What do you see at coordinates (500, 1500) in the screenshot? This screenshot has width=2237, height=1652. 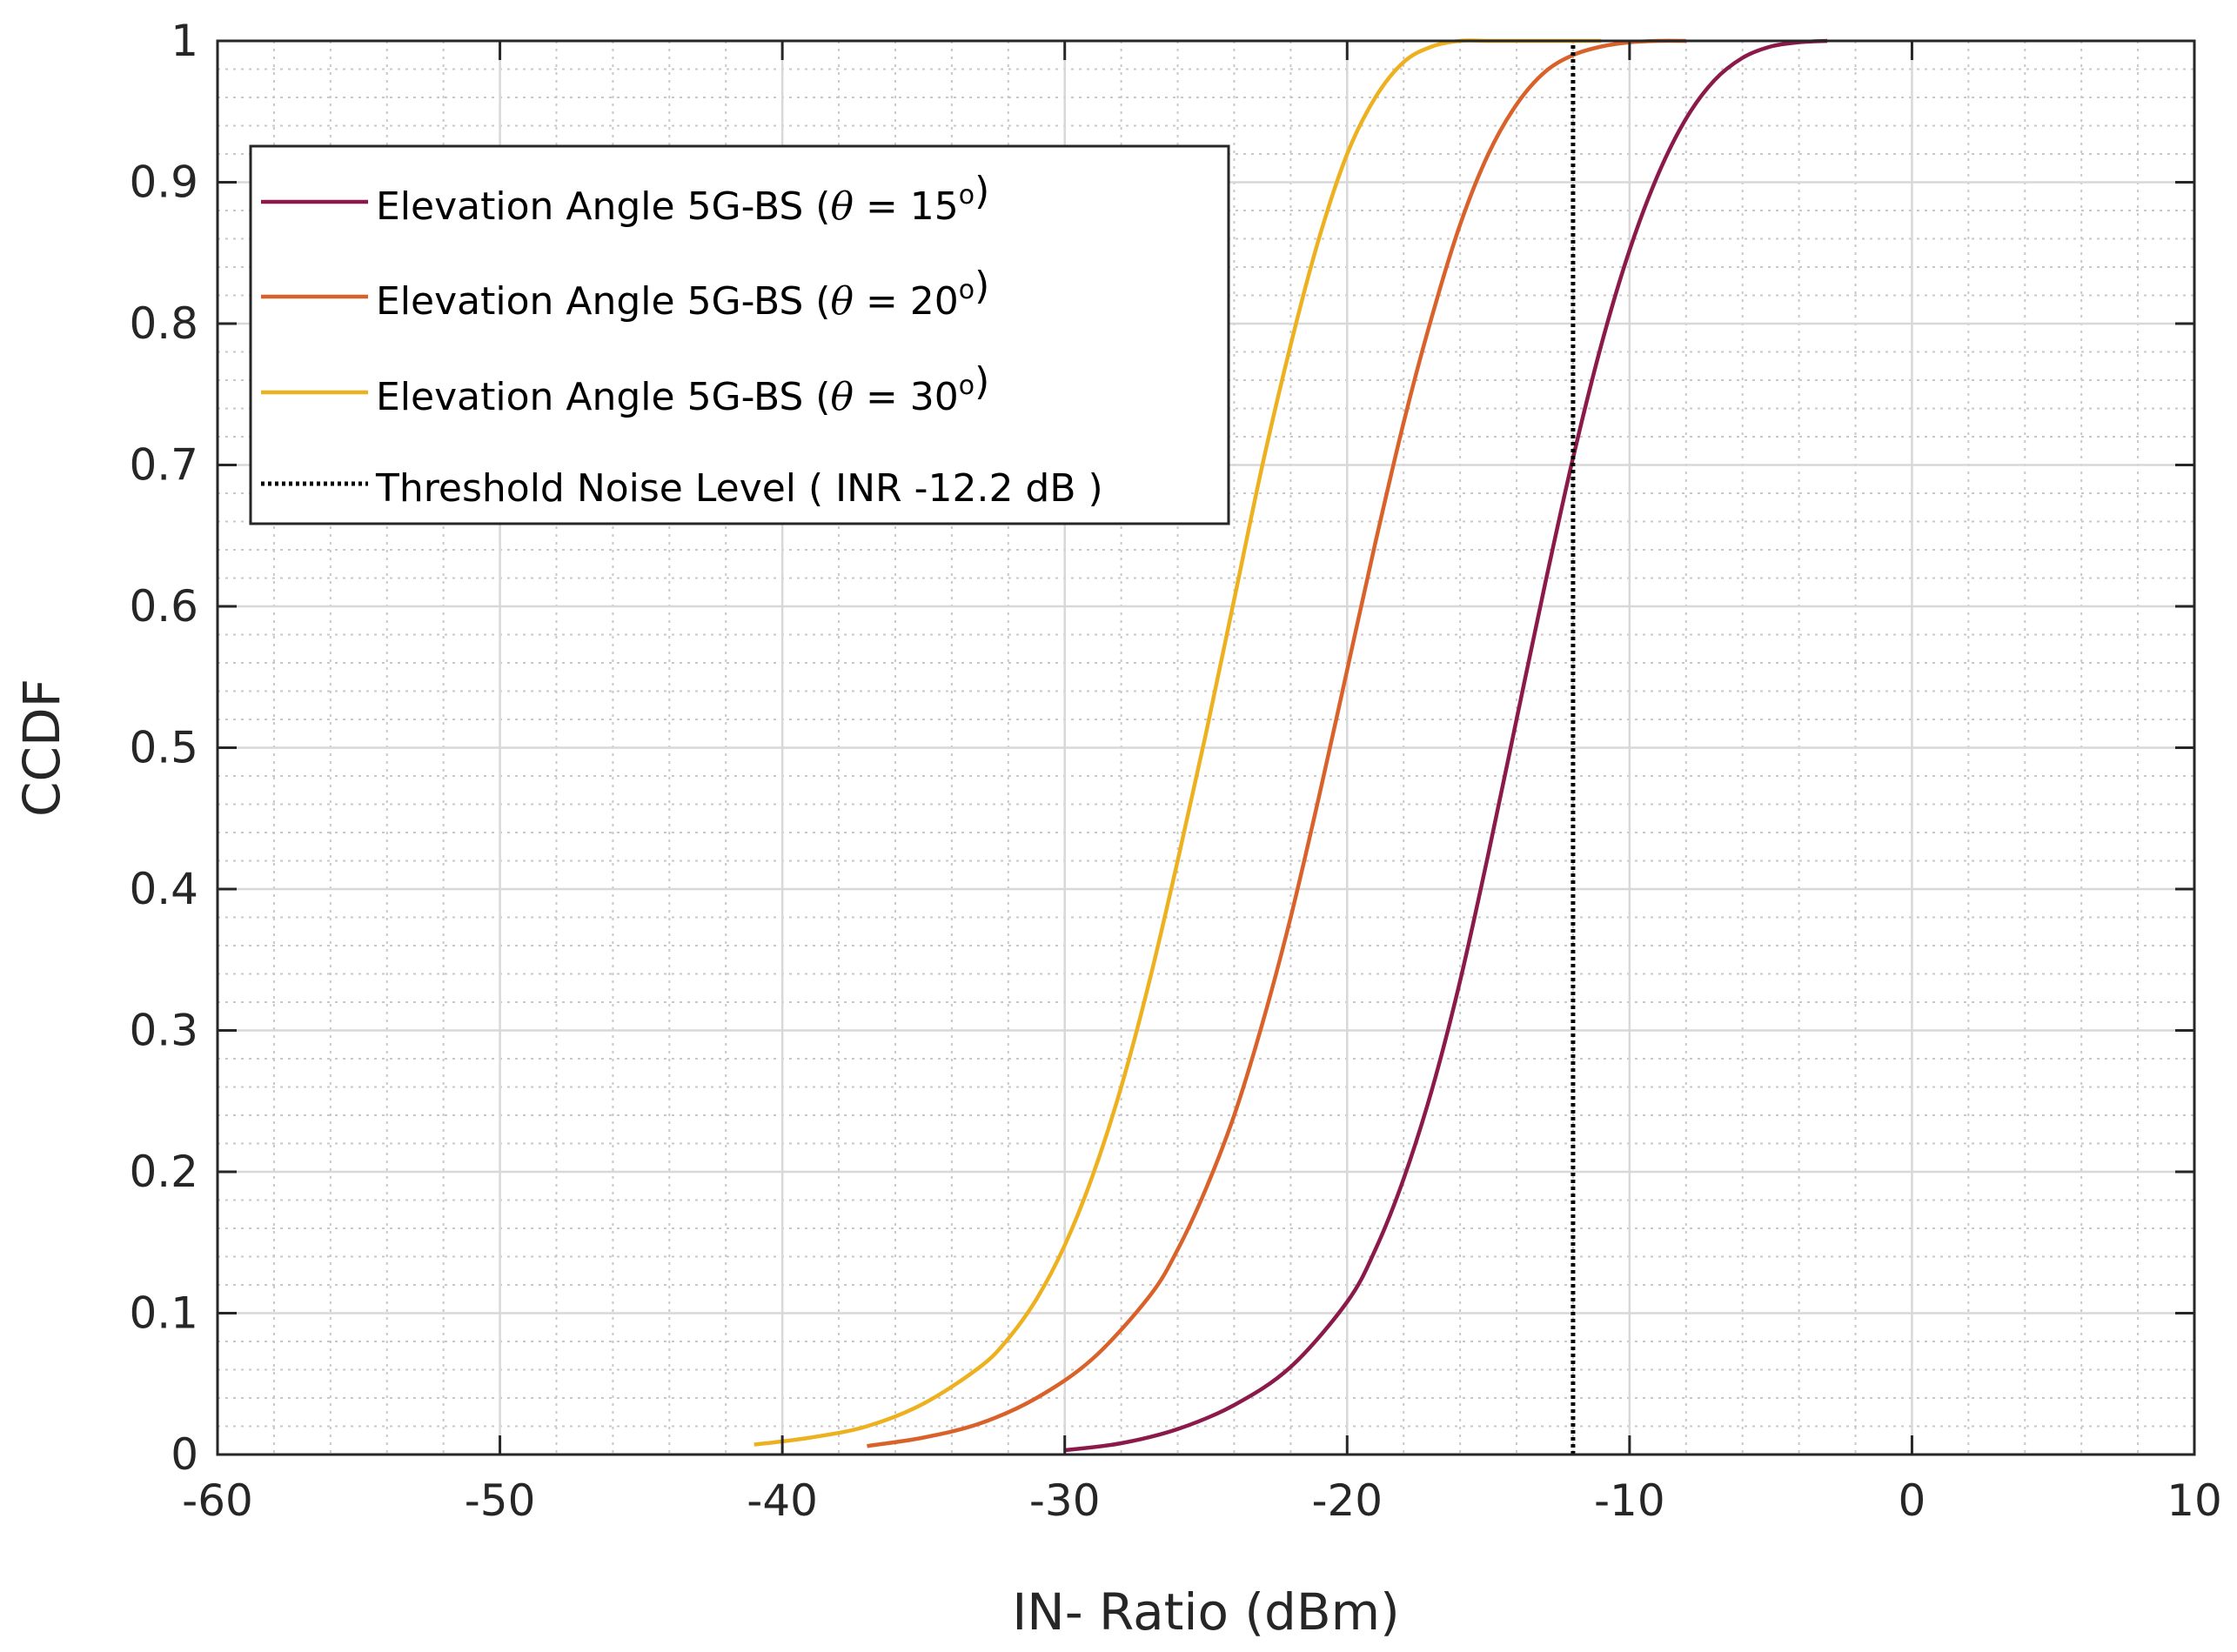 I see `x-tick-label: -50` at bounding box center [500, 1500].